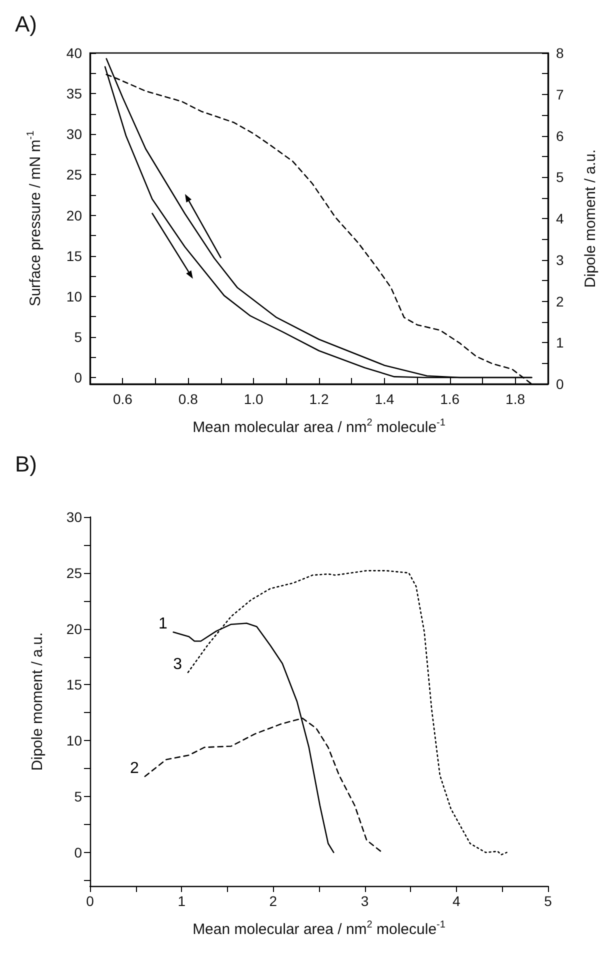 This screenshot has width=609, height=958. What do you see at coordinates (590, 218) in the screenshot?
I see `y2-axis-title: Dipole moment / a.u.` at bounding box center [590, 218].